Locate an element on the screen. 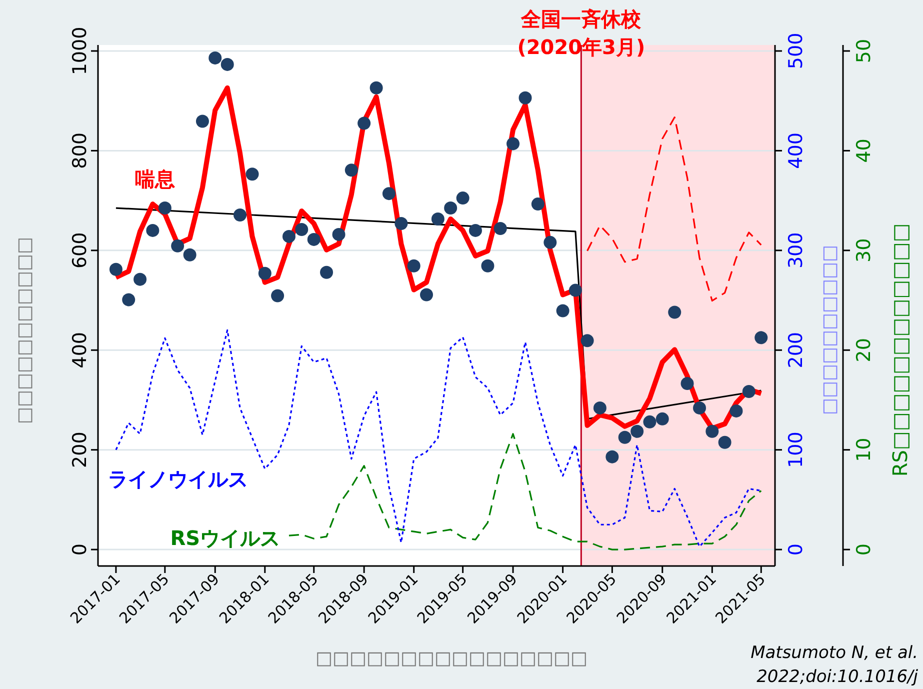  y-tick-label: 400 is located at coordinates (80, 350).